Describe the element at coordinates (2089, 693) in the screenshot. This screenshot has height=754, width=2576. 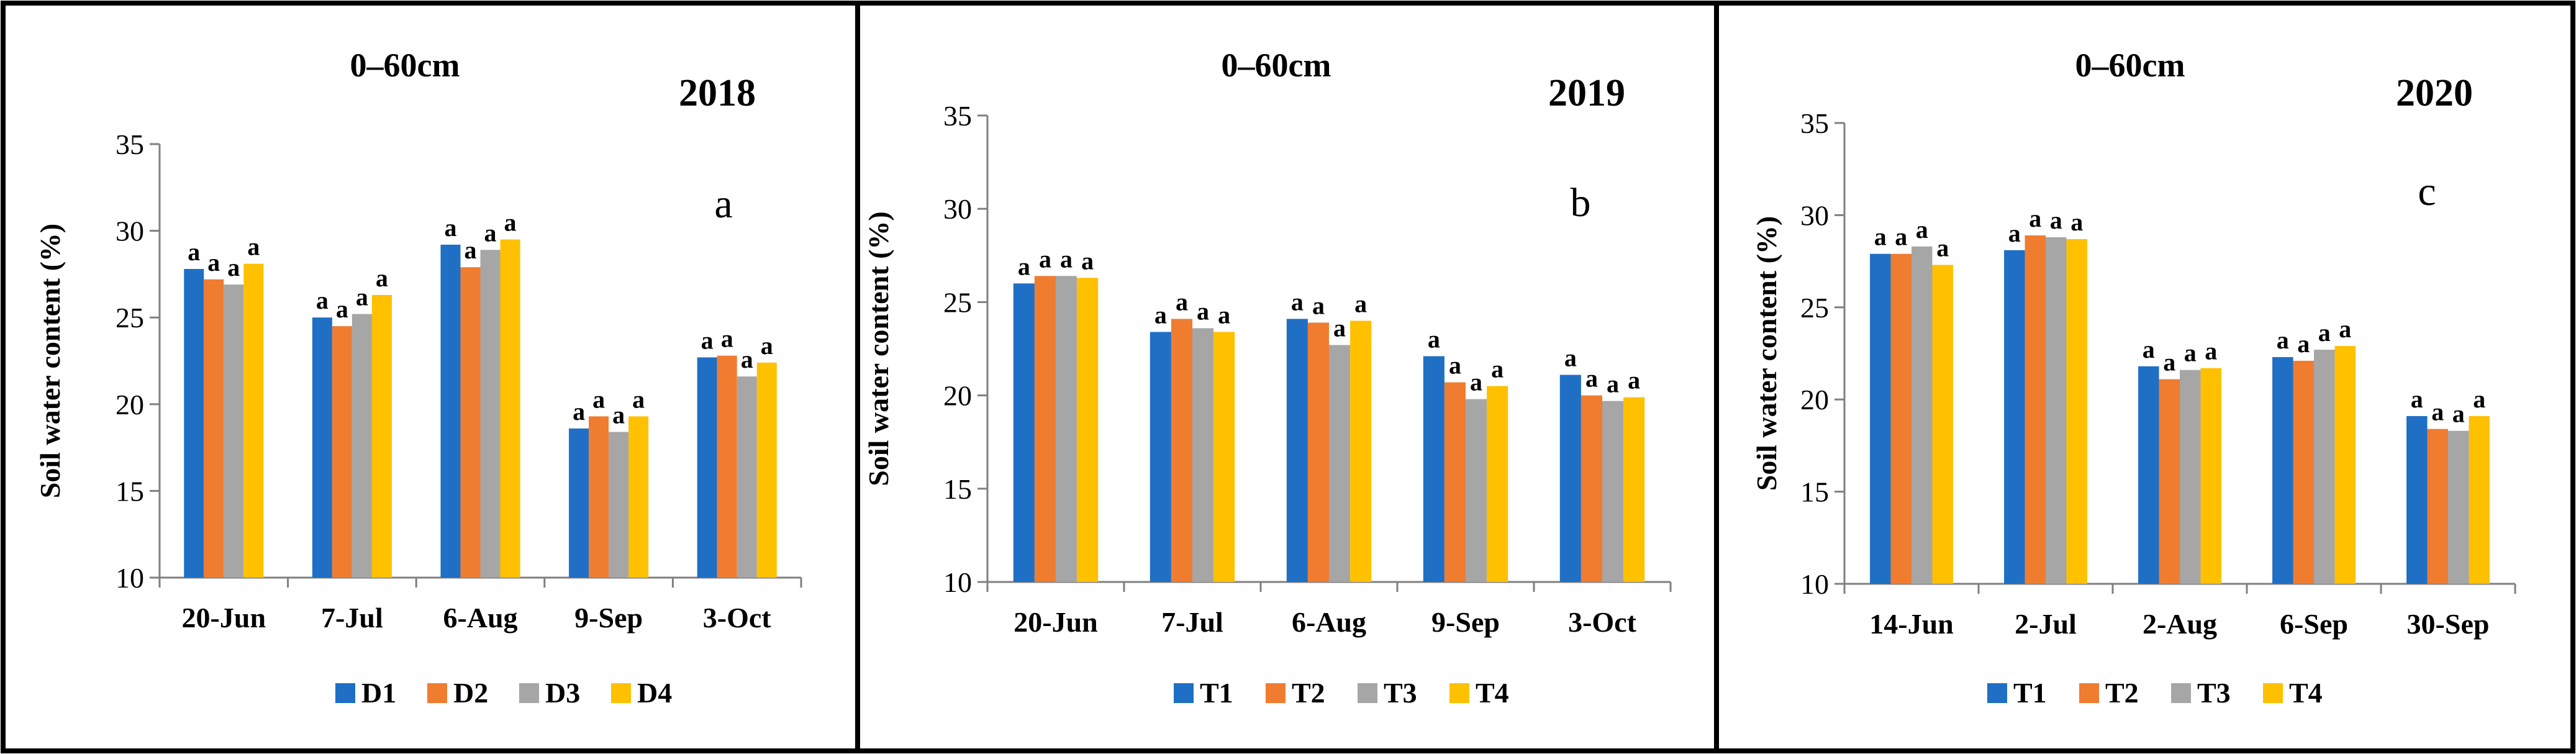
I see `legend-swatch-t2` at that location.